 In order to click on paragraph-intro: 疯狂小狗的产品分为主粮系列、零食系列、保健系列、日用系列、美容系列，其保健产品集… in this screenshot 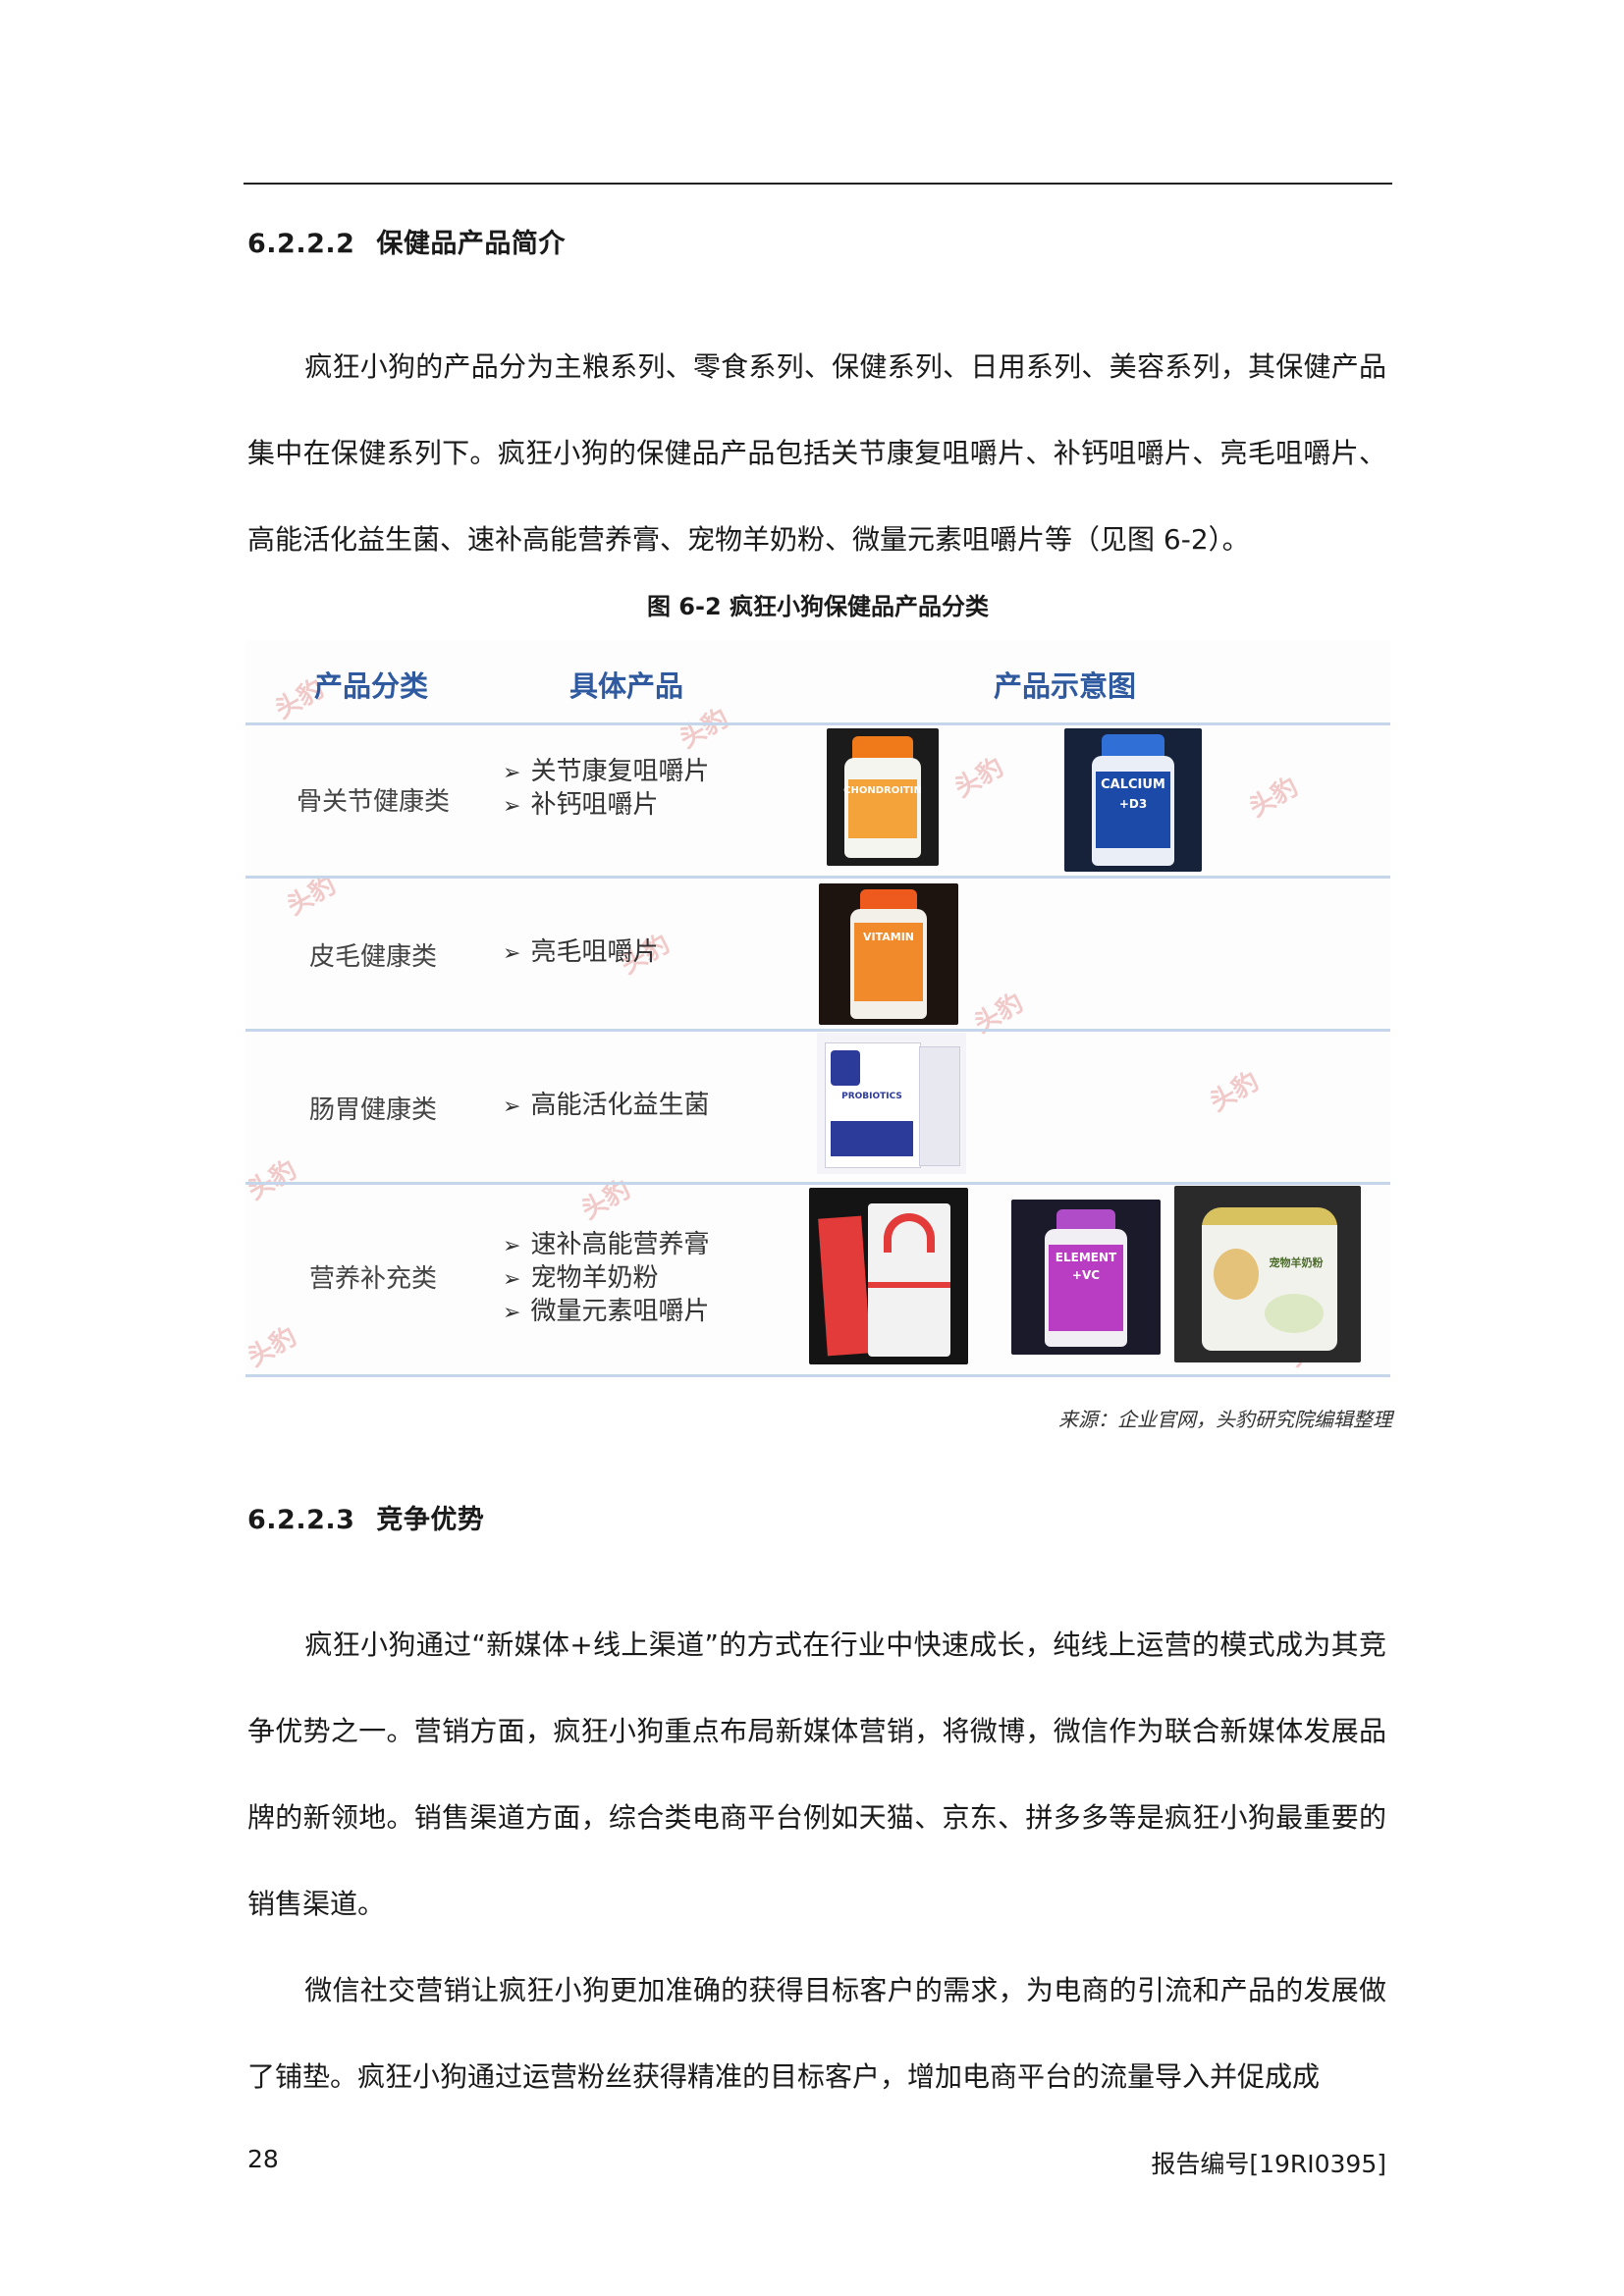, I will do `click(816, 453)`.